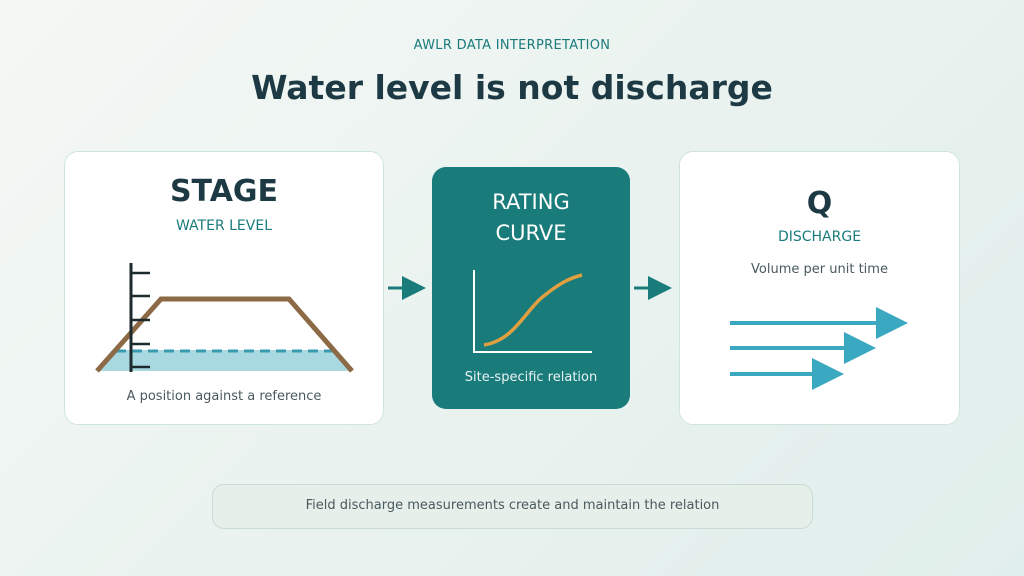  What do you see at coordinates (819, 203) in the screenshot?
I see `card-title: Q` at bounding box center [819, 203].